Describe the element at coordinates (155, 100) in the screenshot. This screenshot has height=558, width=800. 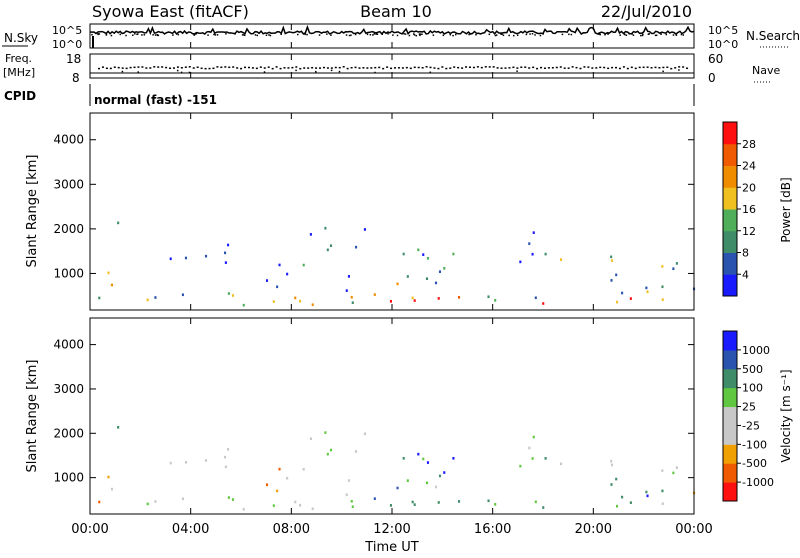
I see `cpid-value: normal (fast) -151` at that location.